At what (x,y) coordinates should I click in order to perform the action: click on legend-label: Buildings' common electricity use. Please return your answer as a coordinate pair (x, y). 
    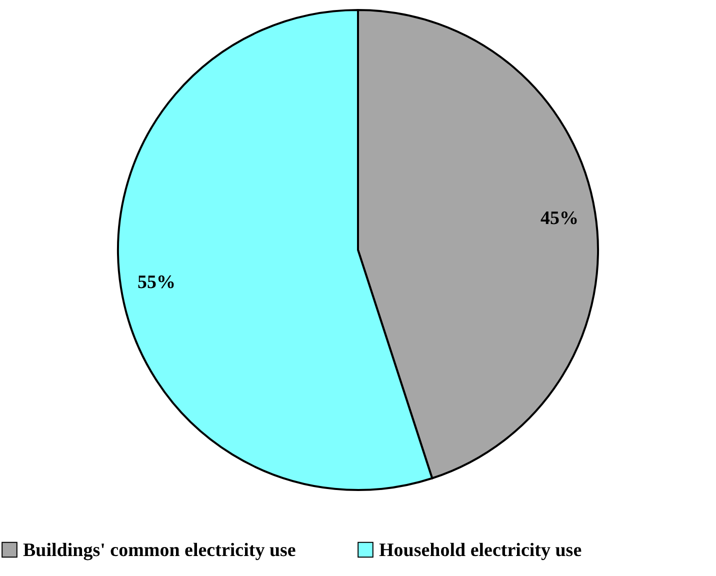
    Looking at the image, I should click on (159, 550).